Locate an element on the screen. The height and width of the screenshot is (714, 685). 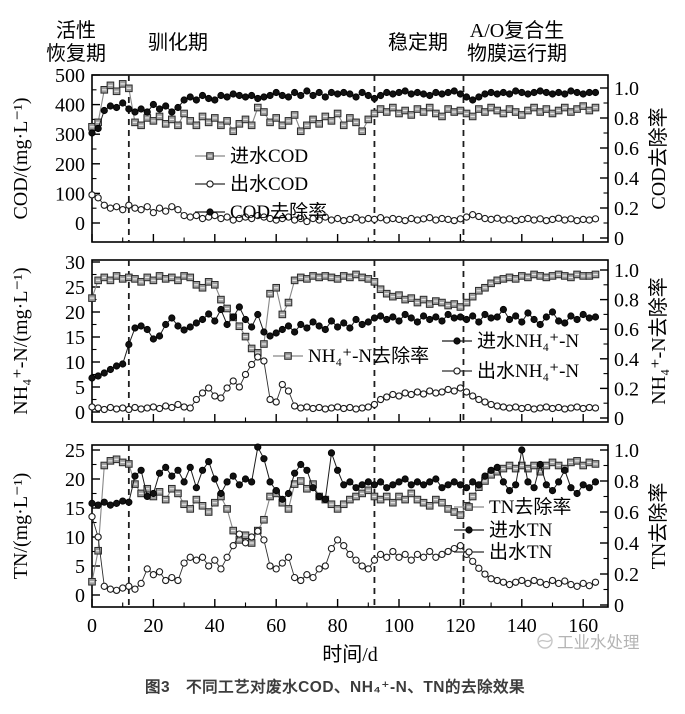
tn-removal-legend-label: TN去除率 is located at coordinates (530, 507).